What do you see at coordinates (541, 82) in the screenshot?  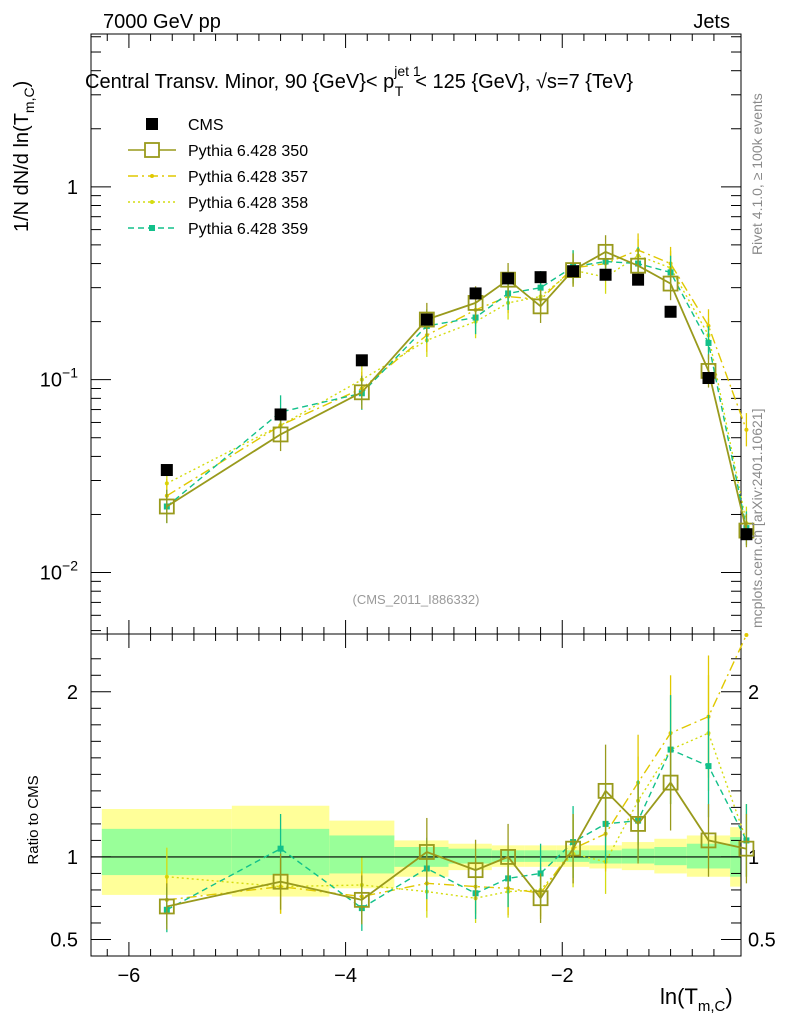 I see `title-sqrt: √` at bounding box center [541, 82].